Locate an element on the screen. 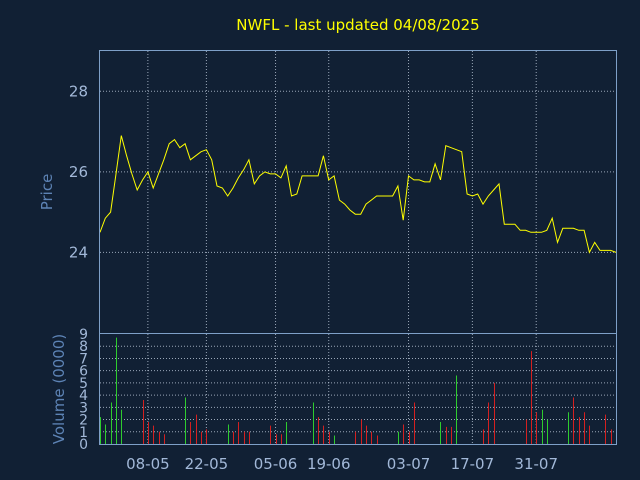  price-tick-label: 24 is located at coordinates (78, 252).